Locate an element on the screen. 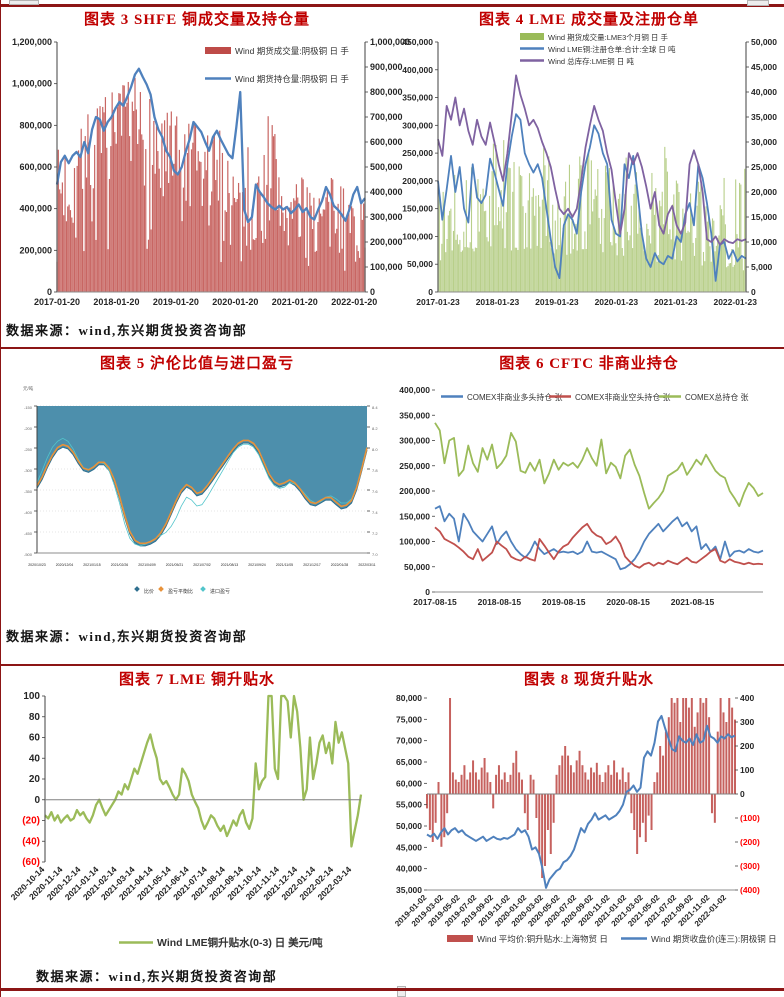 This screenshot has height=997, width=784. svg-text: 2021/12/17 is located at coordinates (312, 565).